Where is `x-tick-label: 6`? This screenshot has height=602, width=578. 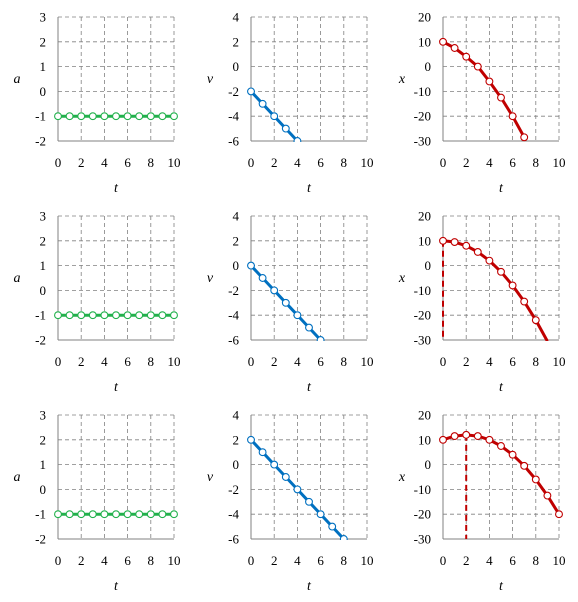
x-tick-label: 6 is located at coordinates (512, 560).